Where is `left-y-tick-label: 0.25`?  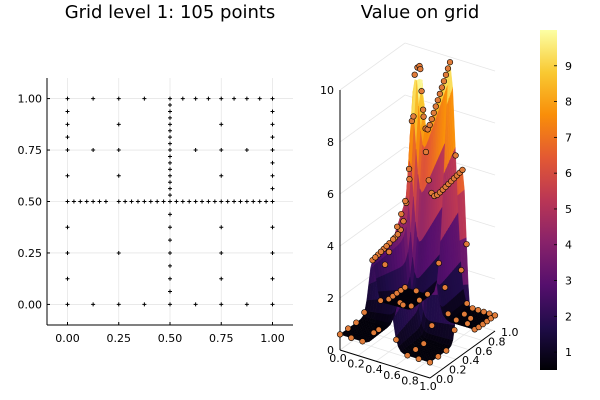 left-y-tick-label: 0.25 is located at coordinates (30, 253).